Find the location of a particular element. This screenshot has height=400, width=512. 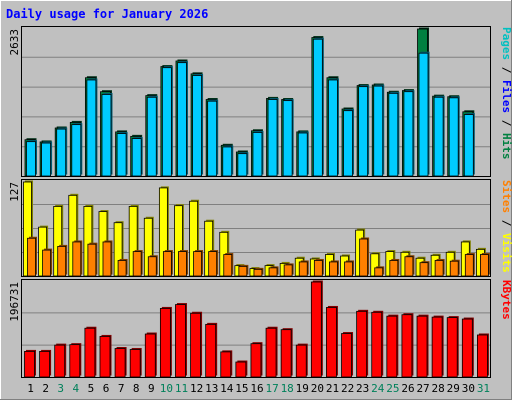

x-tick-label: 19 is located at coordinates (302, 388).